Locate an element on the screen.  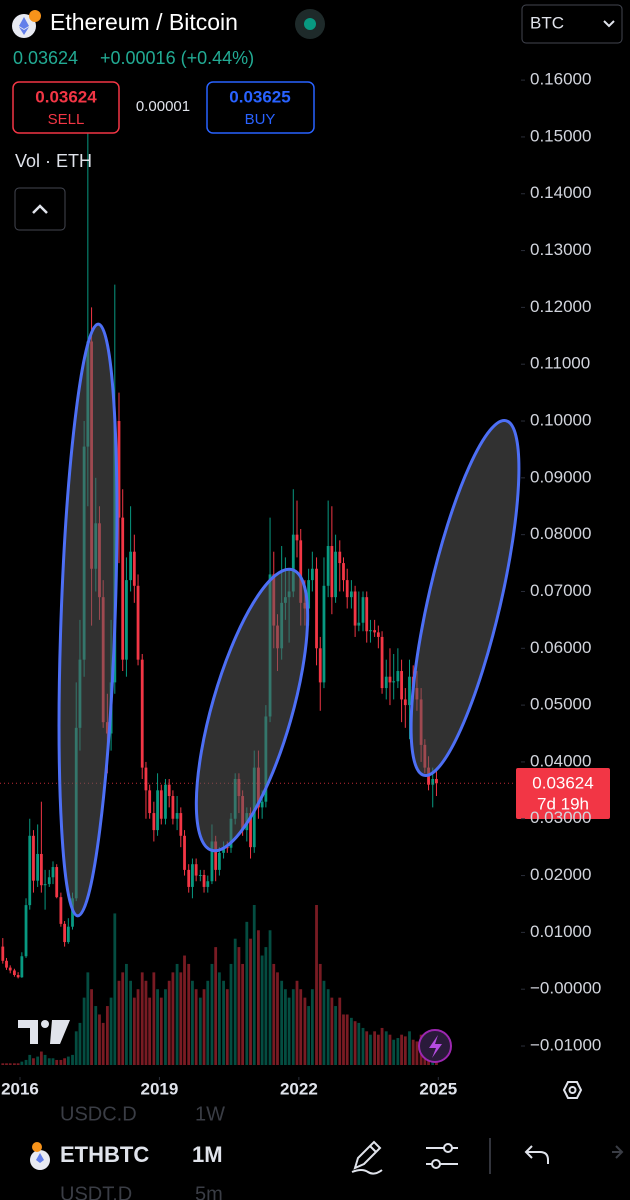
collapse-icon is located at coordinates (40, 209).